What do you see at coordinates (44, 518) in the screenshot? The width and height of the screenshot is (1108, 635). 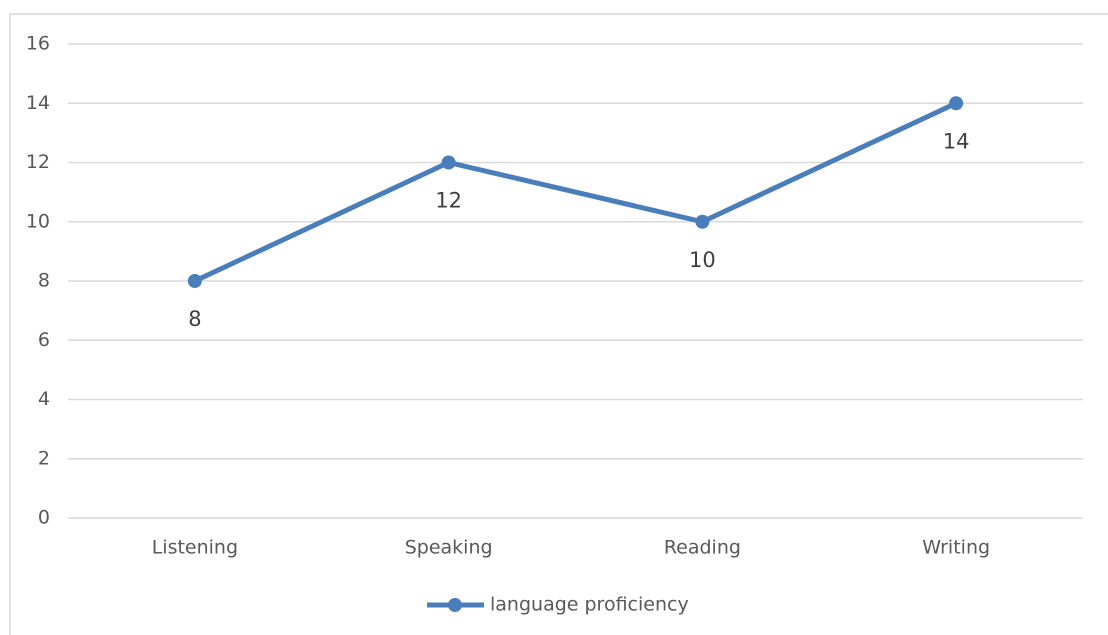 I see `y-tick-label: 0` at bounding box center [44, 518].